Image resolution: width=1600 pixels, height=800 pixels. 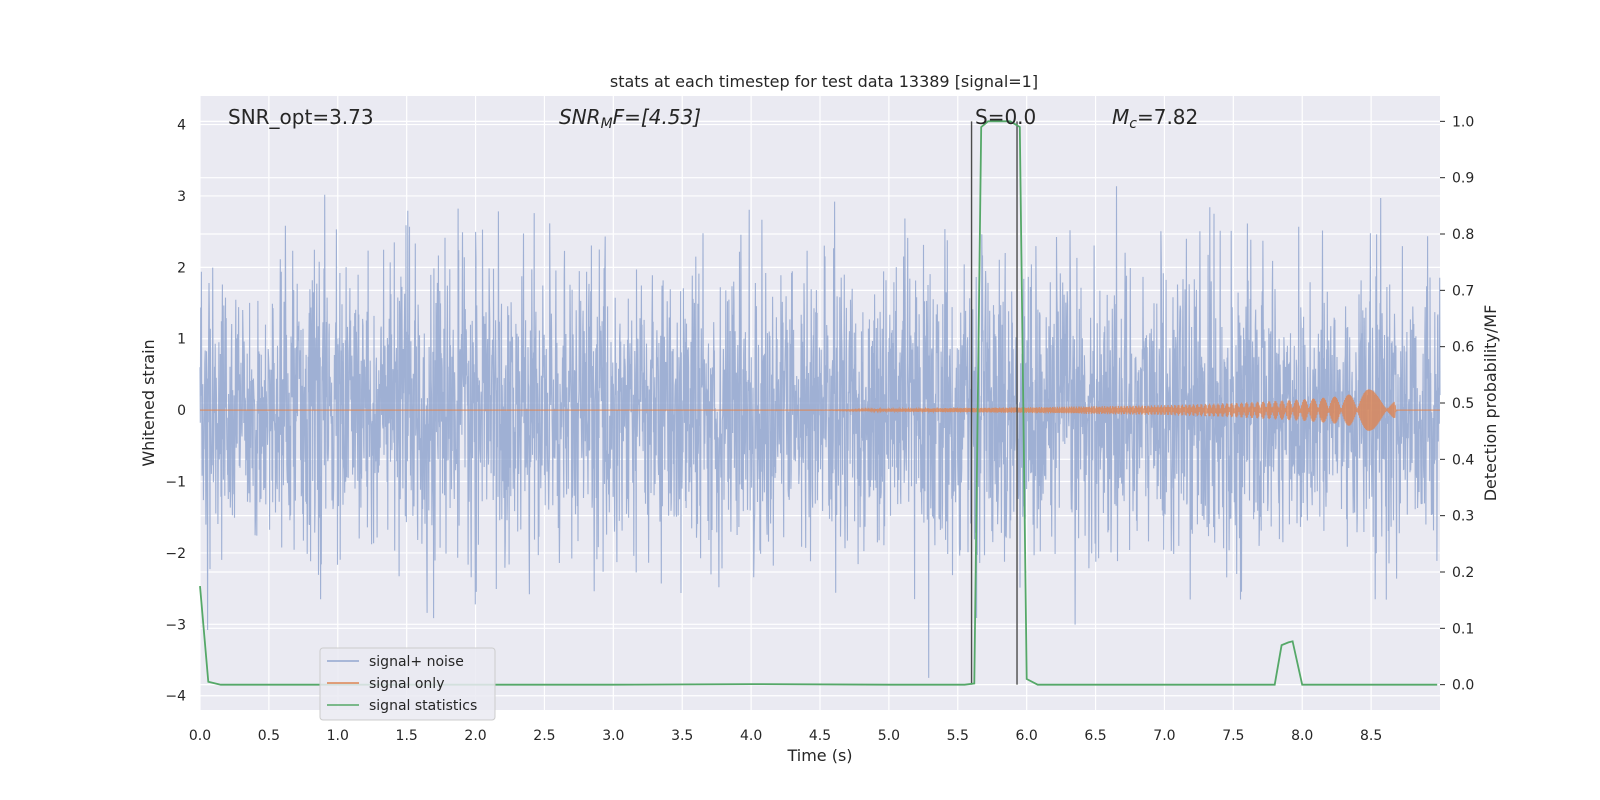 I want to click on annotation-mc: Mc=7.82, so click(x=1155, y=118).